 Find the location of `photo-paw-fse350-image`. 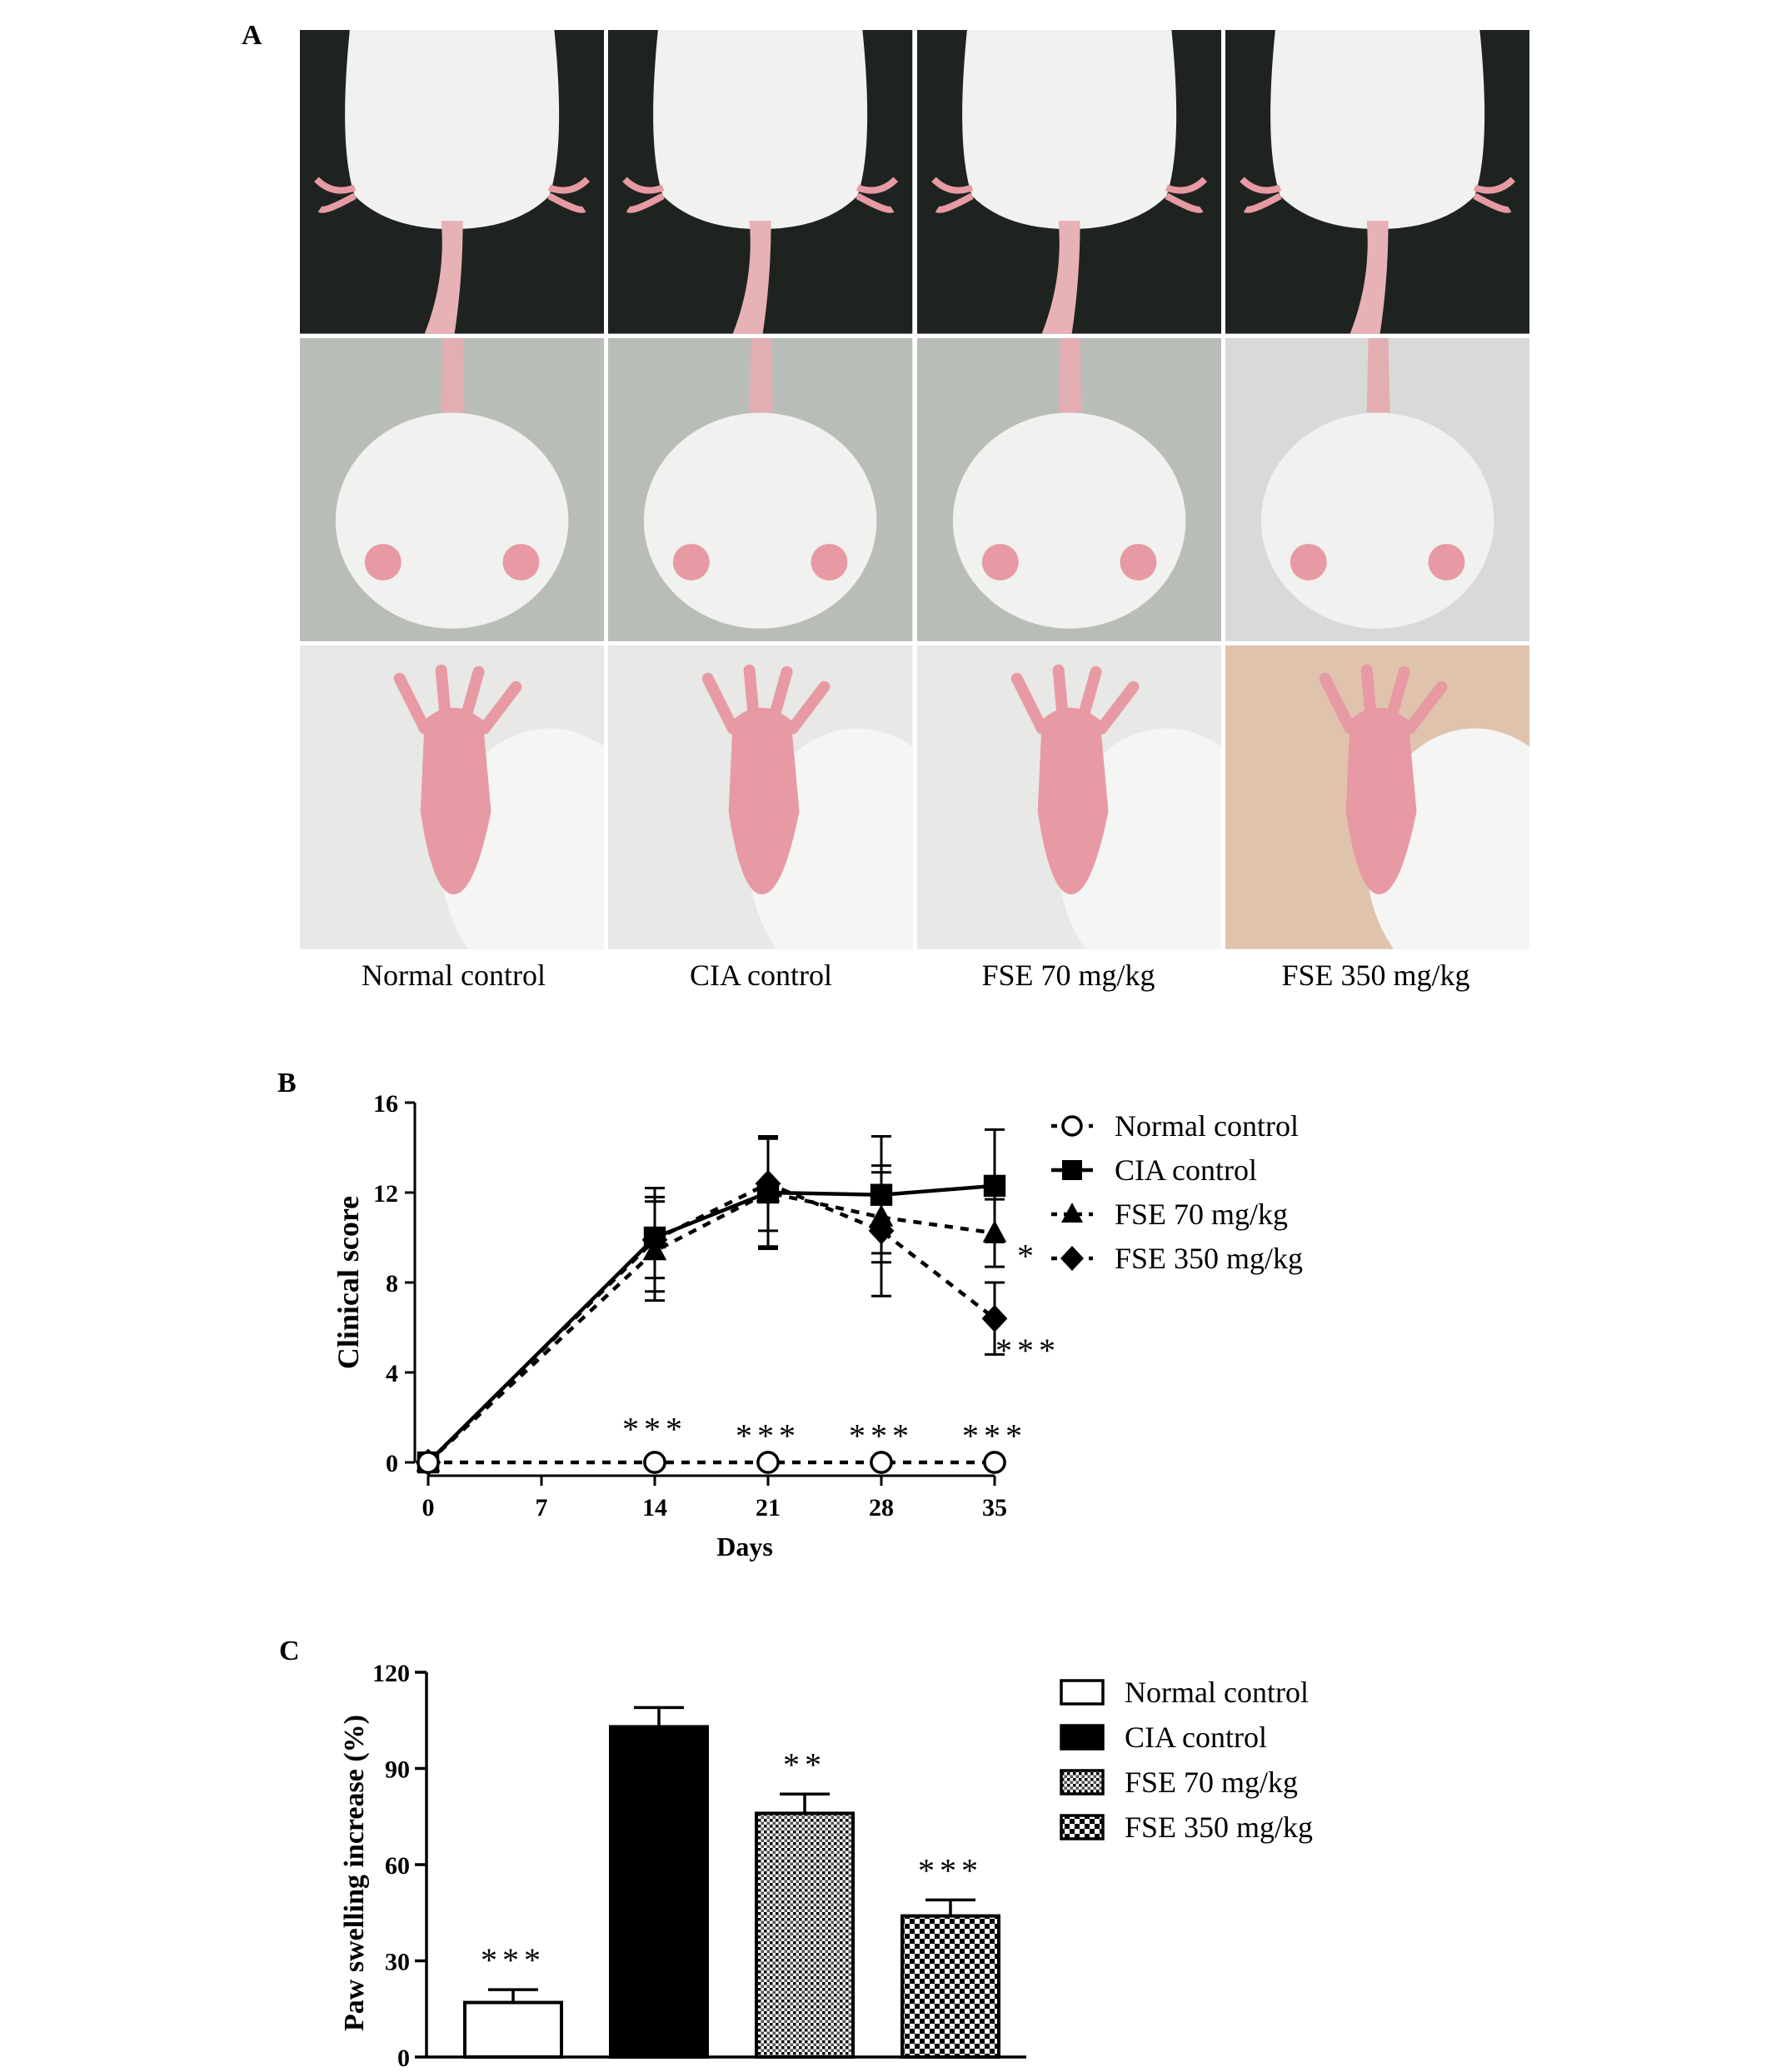

photo-paw-fse350-image is located at coordinates (1377, 797).